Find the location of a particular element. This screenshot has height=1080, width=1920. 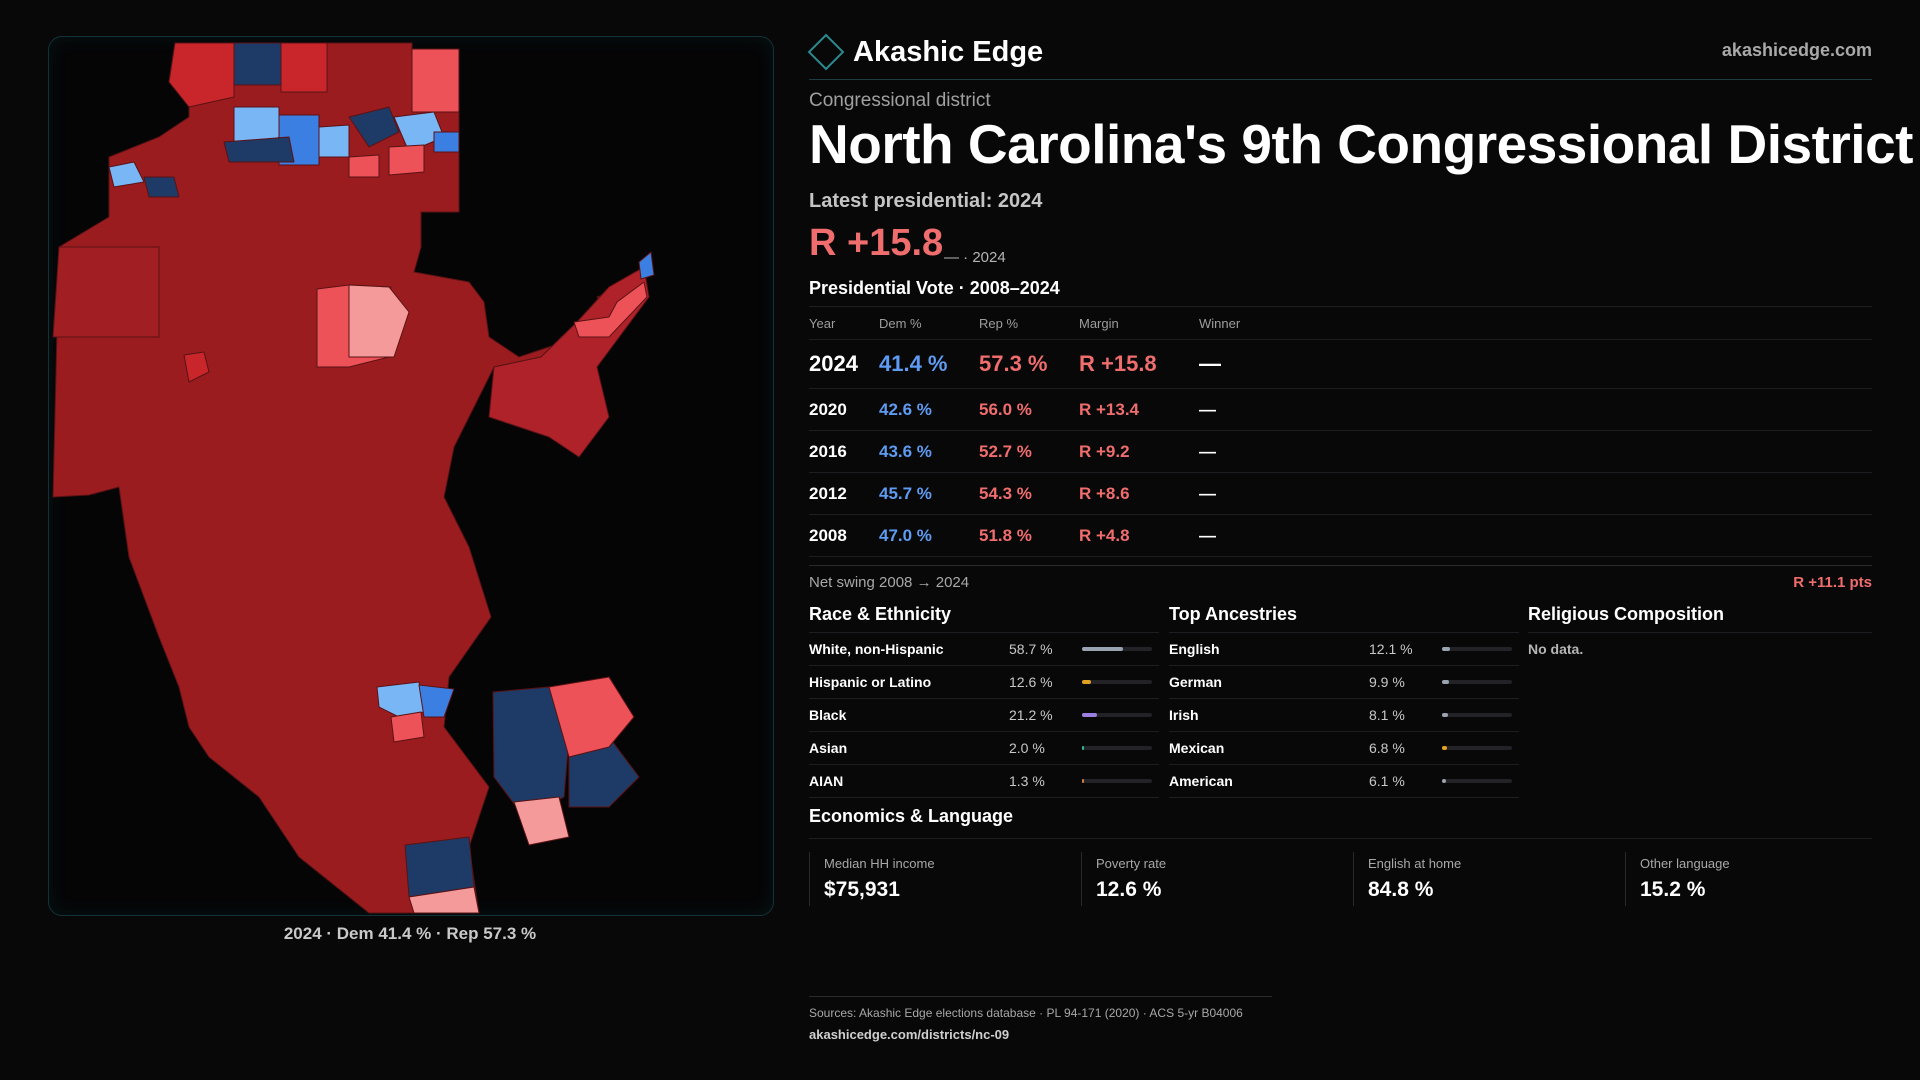

net-swing-label: Net swing 2008 → 2024 is located at coordinates (889, 582).